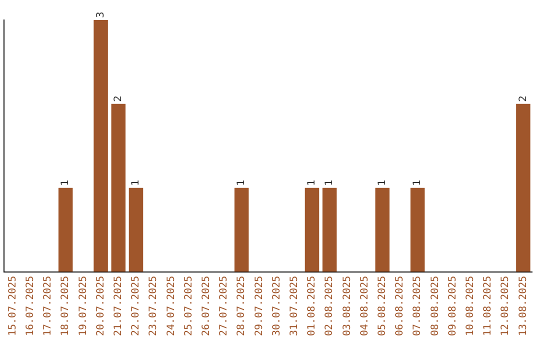  Describe the element at coordinates (154, 306) in the screenshot. I see `x-tick-label: 23.07.2025` at that location.